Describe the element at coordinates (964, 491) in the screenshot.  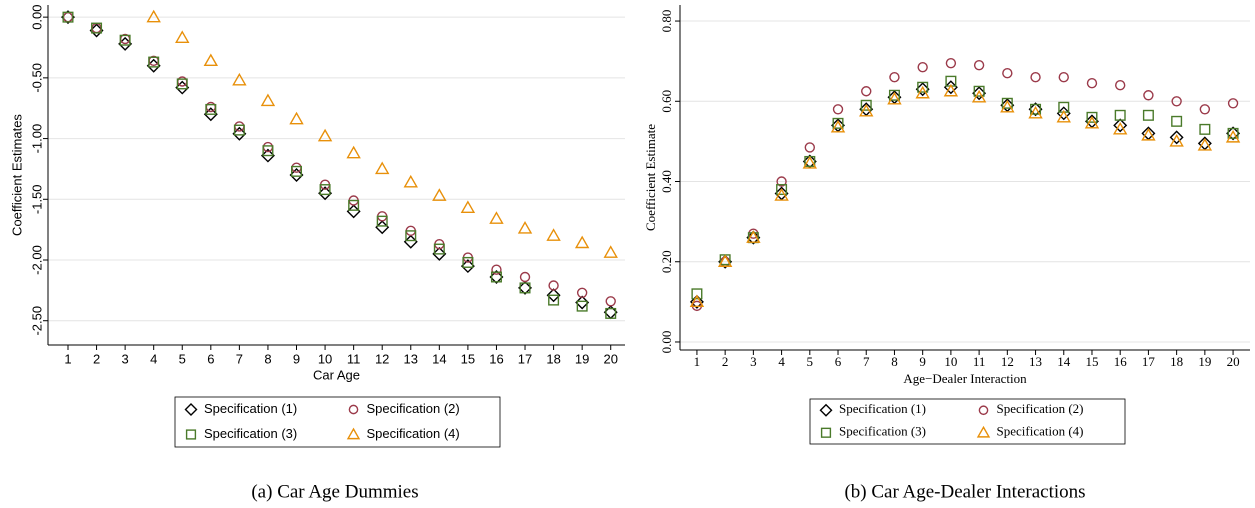
I see `caption: (b) Car Age-Dealer Interactions` at that location.